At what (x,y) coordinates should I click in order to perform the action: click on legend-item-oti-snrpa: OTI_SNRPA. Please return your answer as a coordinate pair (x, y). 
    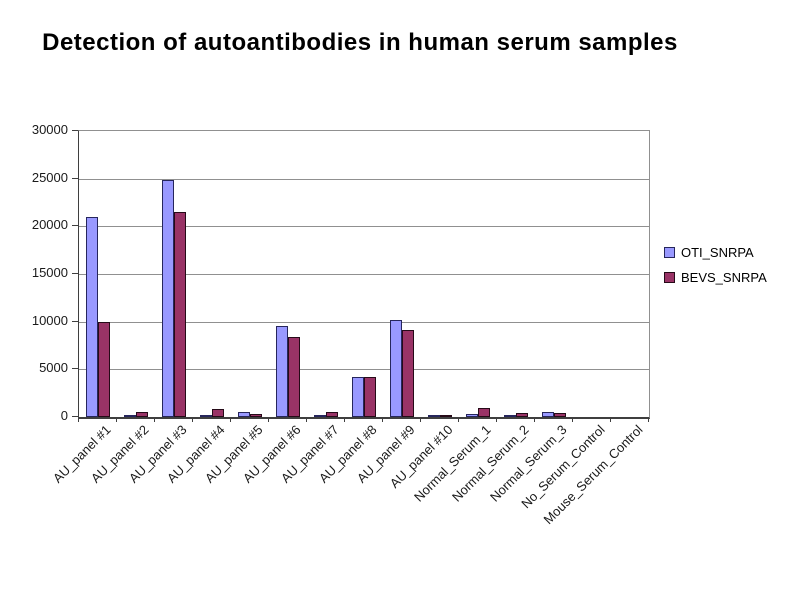
    Looking at the image, I should click on (715, 252).